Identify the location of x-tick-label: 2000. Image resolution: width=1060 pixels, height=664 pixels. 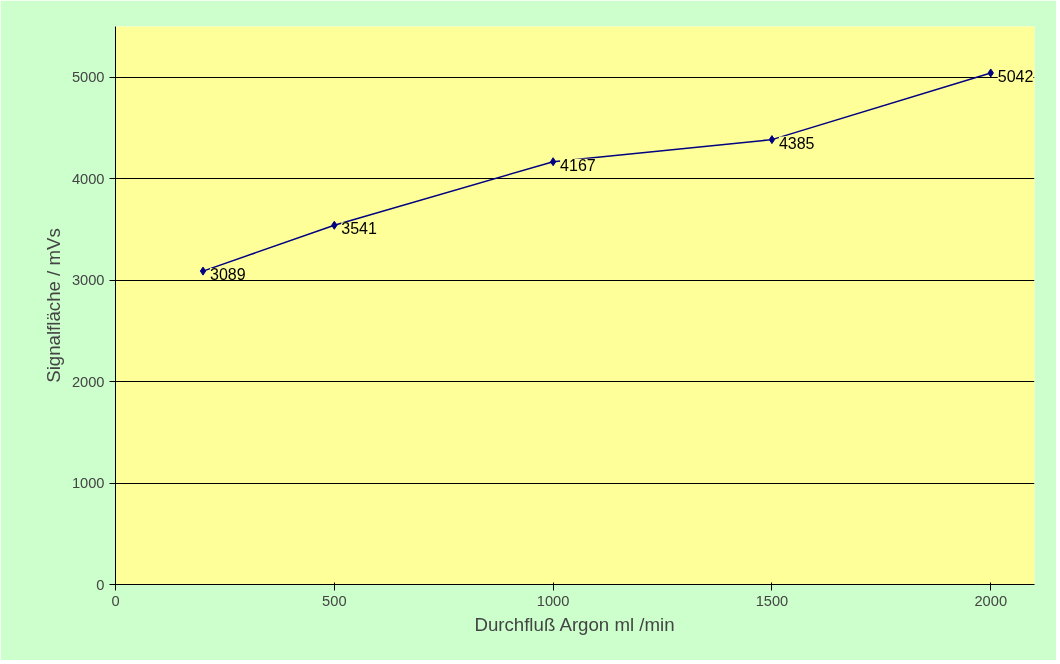
(991, 600).